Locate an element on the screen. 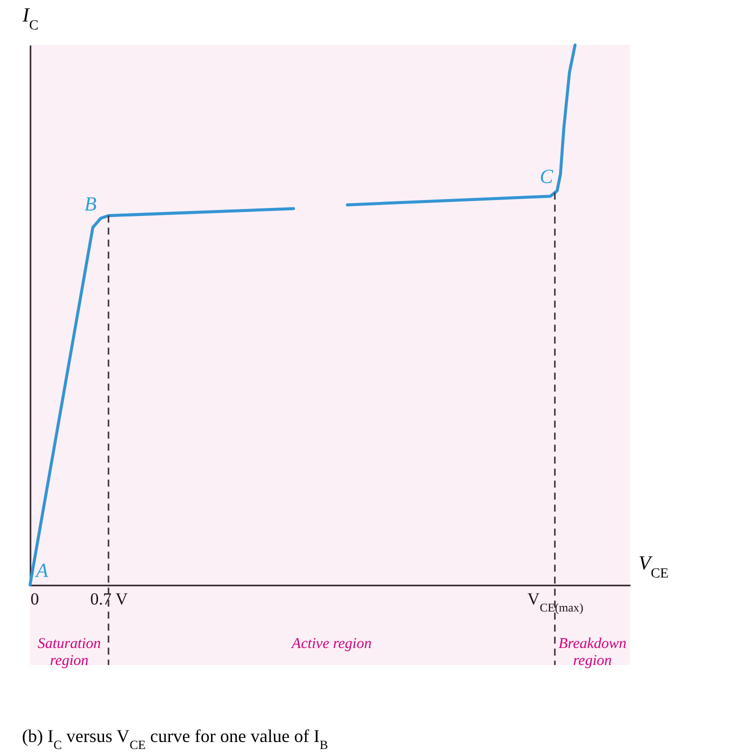 This screenshot has width=733, height=752. band-label: Saturation region is located at coordinates (69, 652).